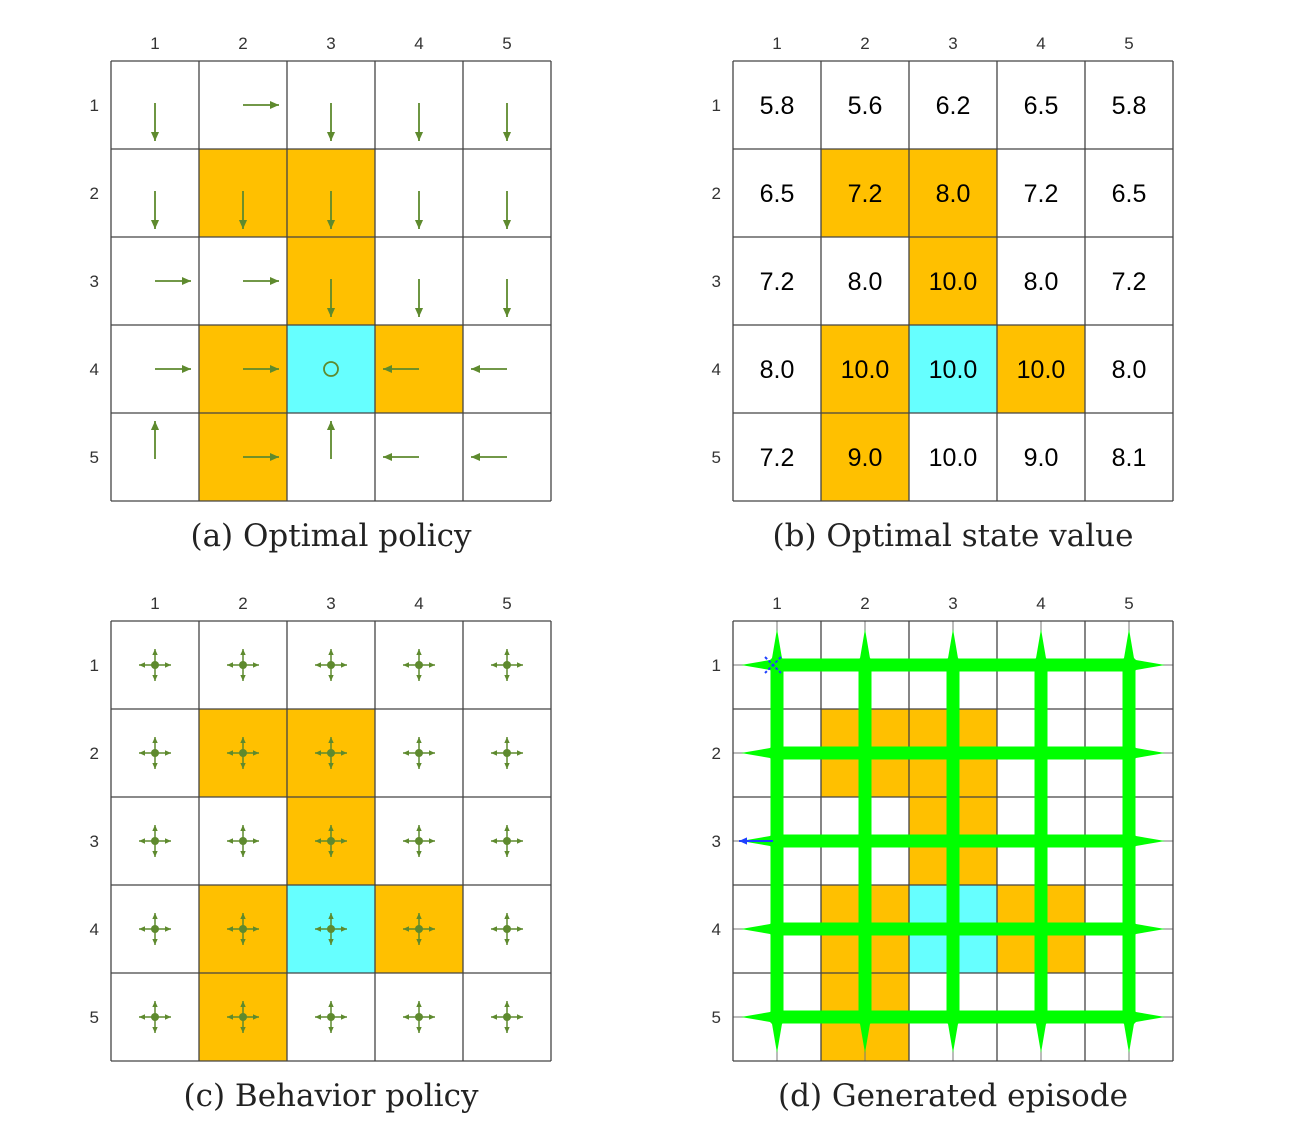 Image resolution: width=1292 pixels, height=1122 pixels. Describe the element at coordinates (953, 106) in the screenshot. I see `state-value-1-3: 6.2` at that location.